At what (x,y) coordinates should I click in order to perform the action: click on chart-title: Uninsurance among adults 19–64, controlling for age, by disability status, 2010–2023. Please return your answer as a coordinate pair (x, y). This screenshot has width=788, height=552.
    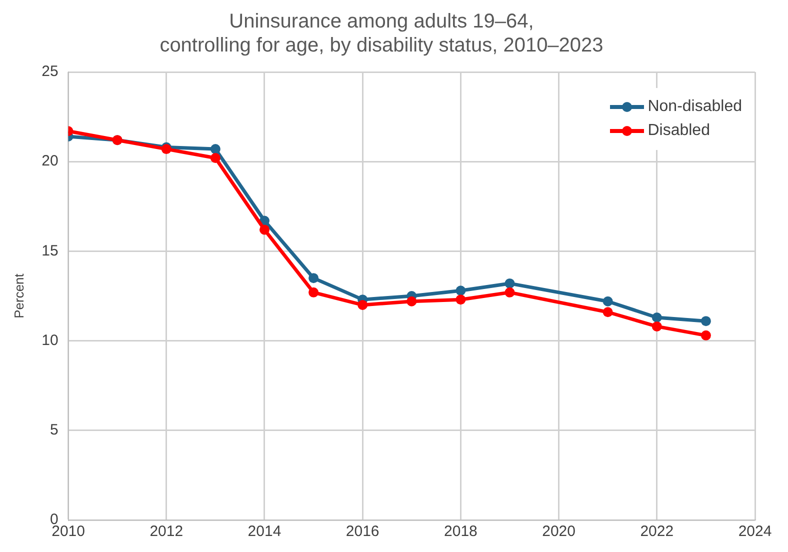
    Looking at the image, I should click on (382, 33).